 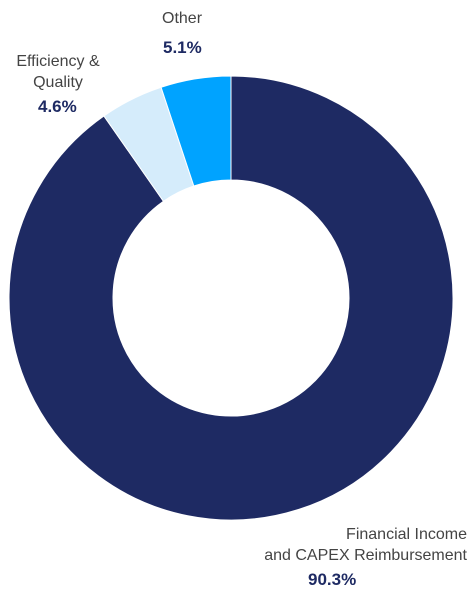 What do you see at coordinates (365, 555) in the screenshot?
I see `slice-label-financial-income-line2: and CAPEX Reimbursement` at bounding box center [365, 555].